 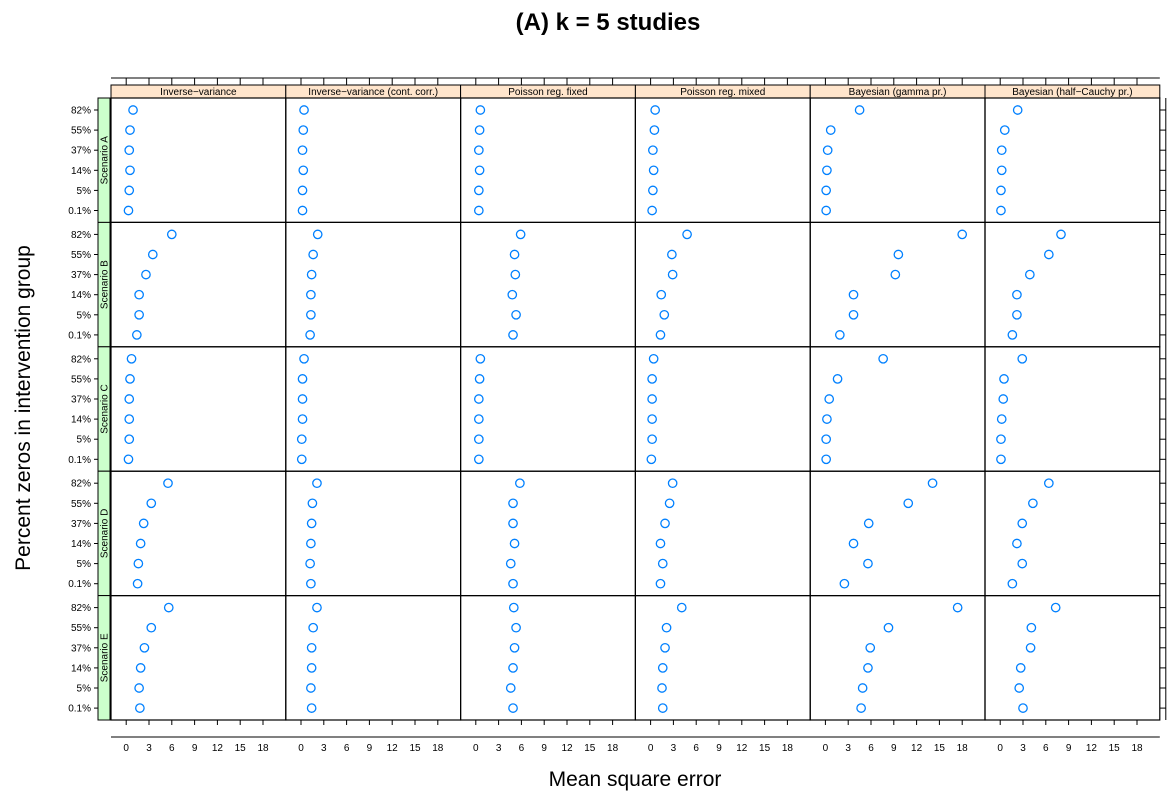 I want to click on y-tick-label: 0.1%, so click(x=79, y=335).